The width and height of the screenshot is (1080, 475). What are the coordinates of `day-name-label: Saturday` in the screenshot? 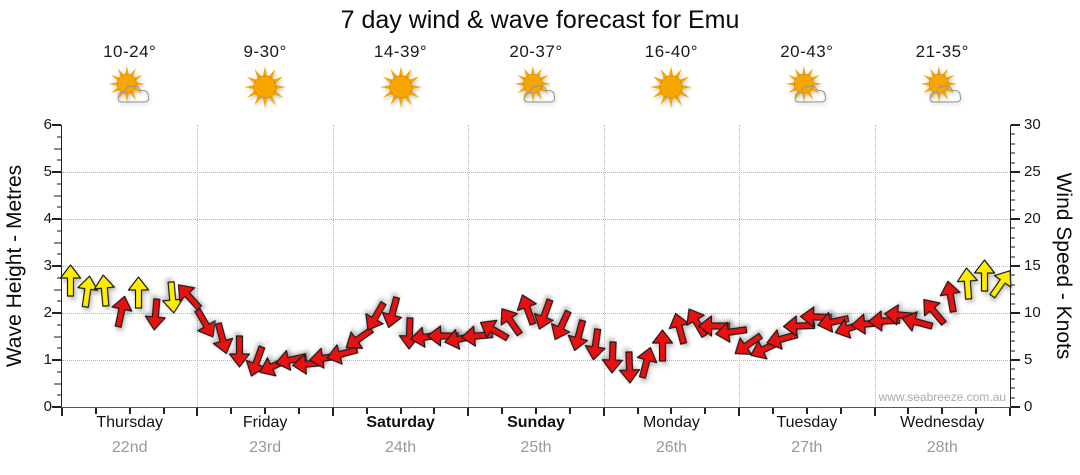 It's located at (400, 422).